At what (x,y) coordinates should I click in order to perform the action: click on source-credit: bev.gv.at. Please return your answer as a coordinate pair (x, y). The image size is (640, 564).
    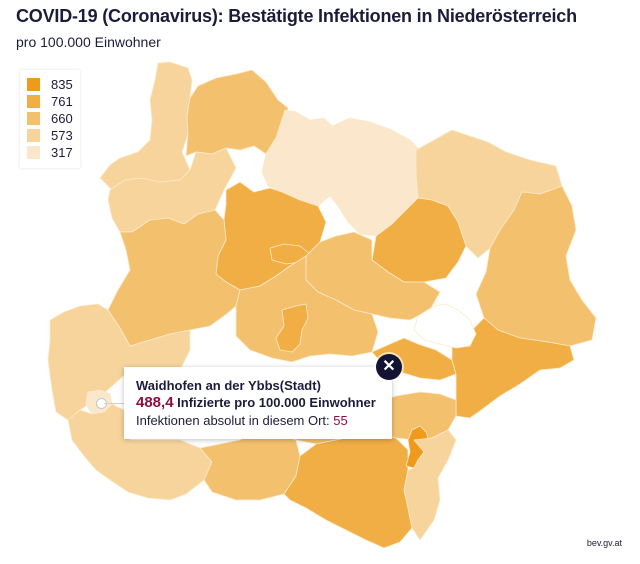
    Looking at the image, I should click on (604, 543).